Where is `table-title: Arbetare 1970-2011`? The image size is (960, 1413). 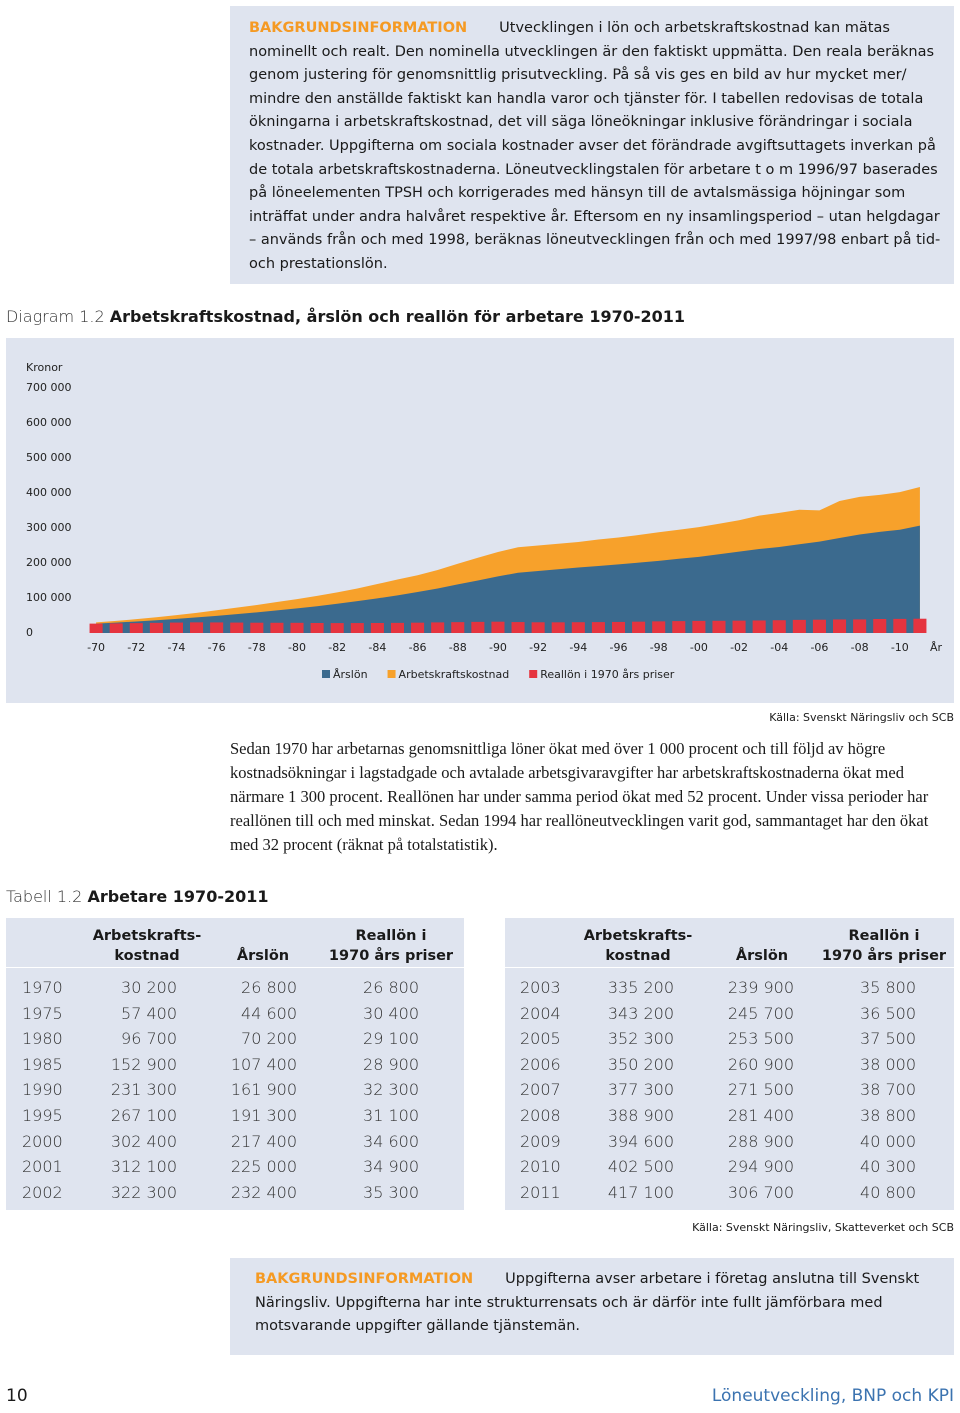
table-title: Arbetare 1970-2011 is located at coordinates (178, 896).